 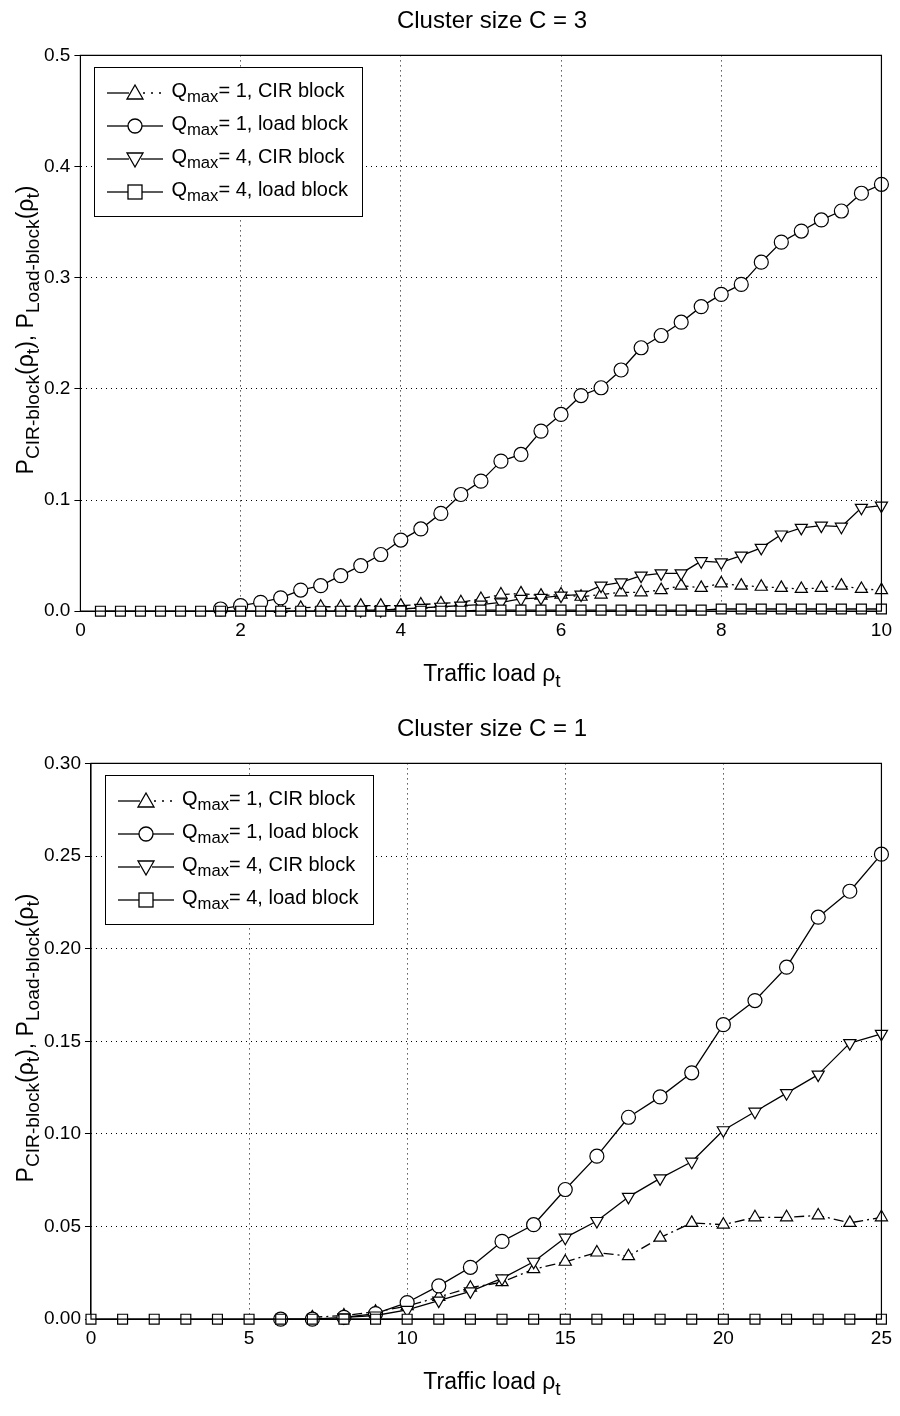 What do you see at coordinates (723, 1337) in the screenshot?
I see `x-tick-label: 20` at bounding box center [723, 1337].